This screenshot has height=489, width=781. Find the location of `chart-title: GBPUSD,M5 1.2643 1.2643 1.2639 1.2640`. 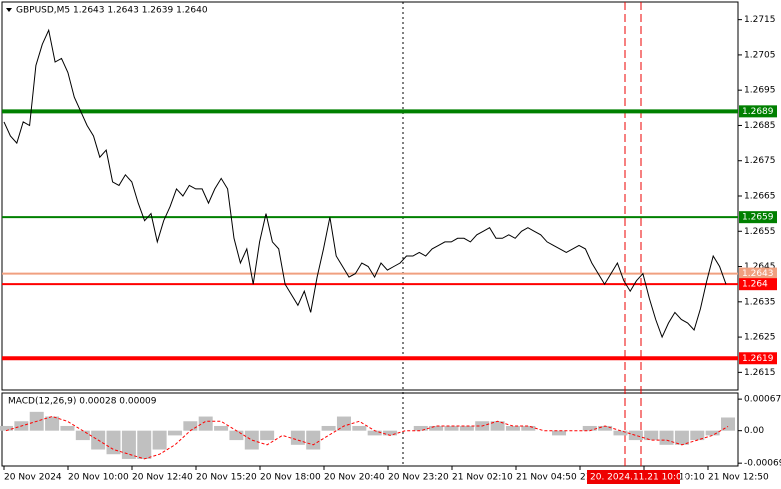

chart-title: GBPUSD,M5 1.2643 1.2643 1.2639 1.2640 is located at coordinates (112, 11).